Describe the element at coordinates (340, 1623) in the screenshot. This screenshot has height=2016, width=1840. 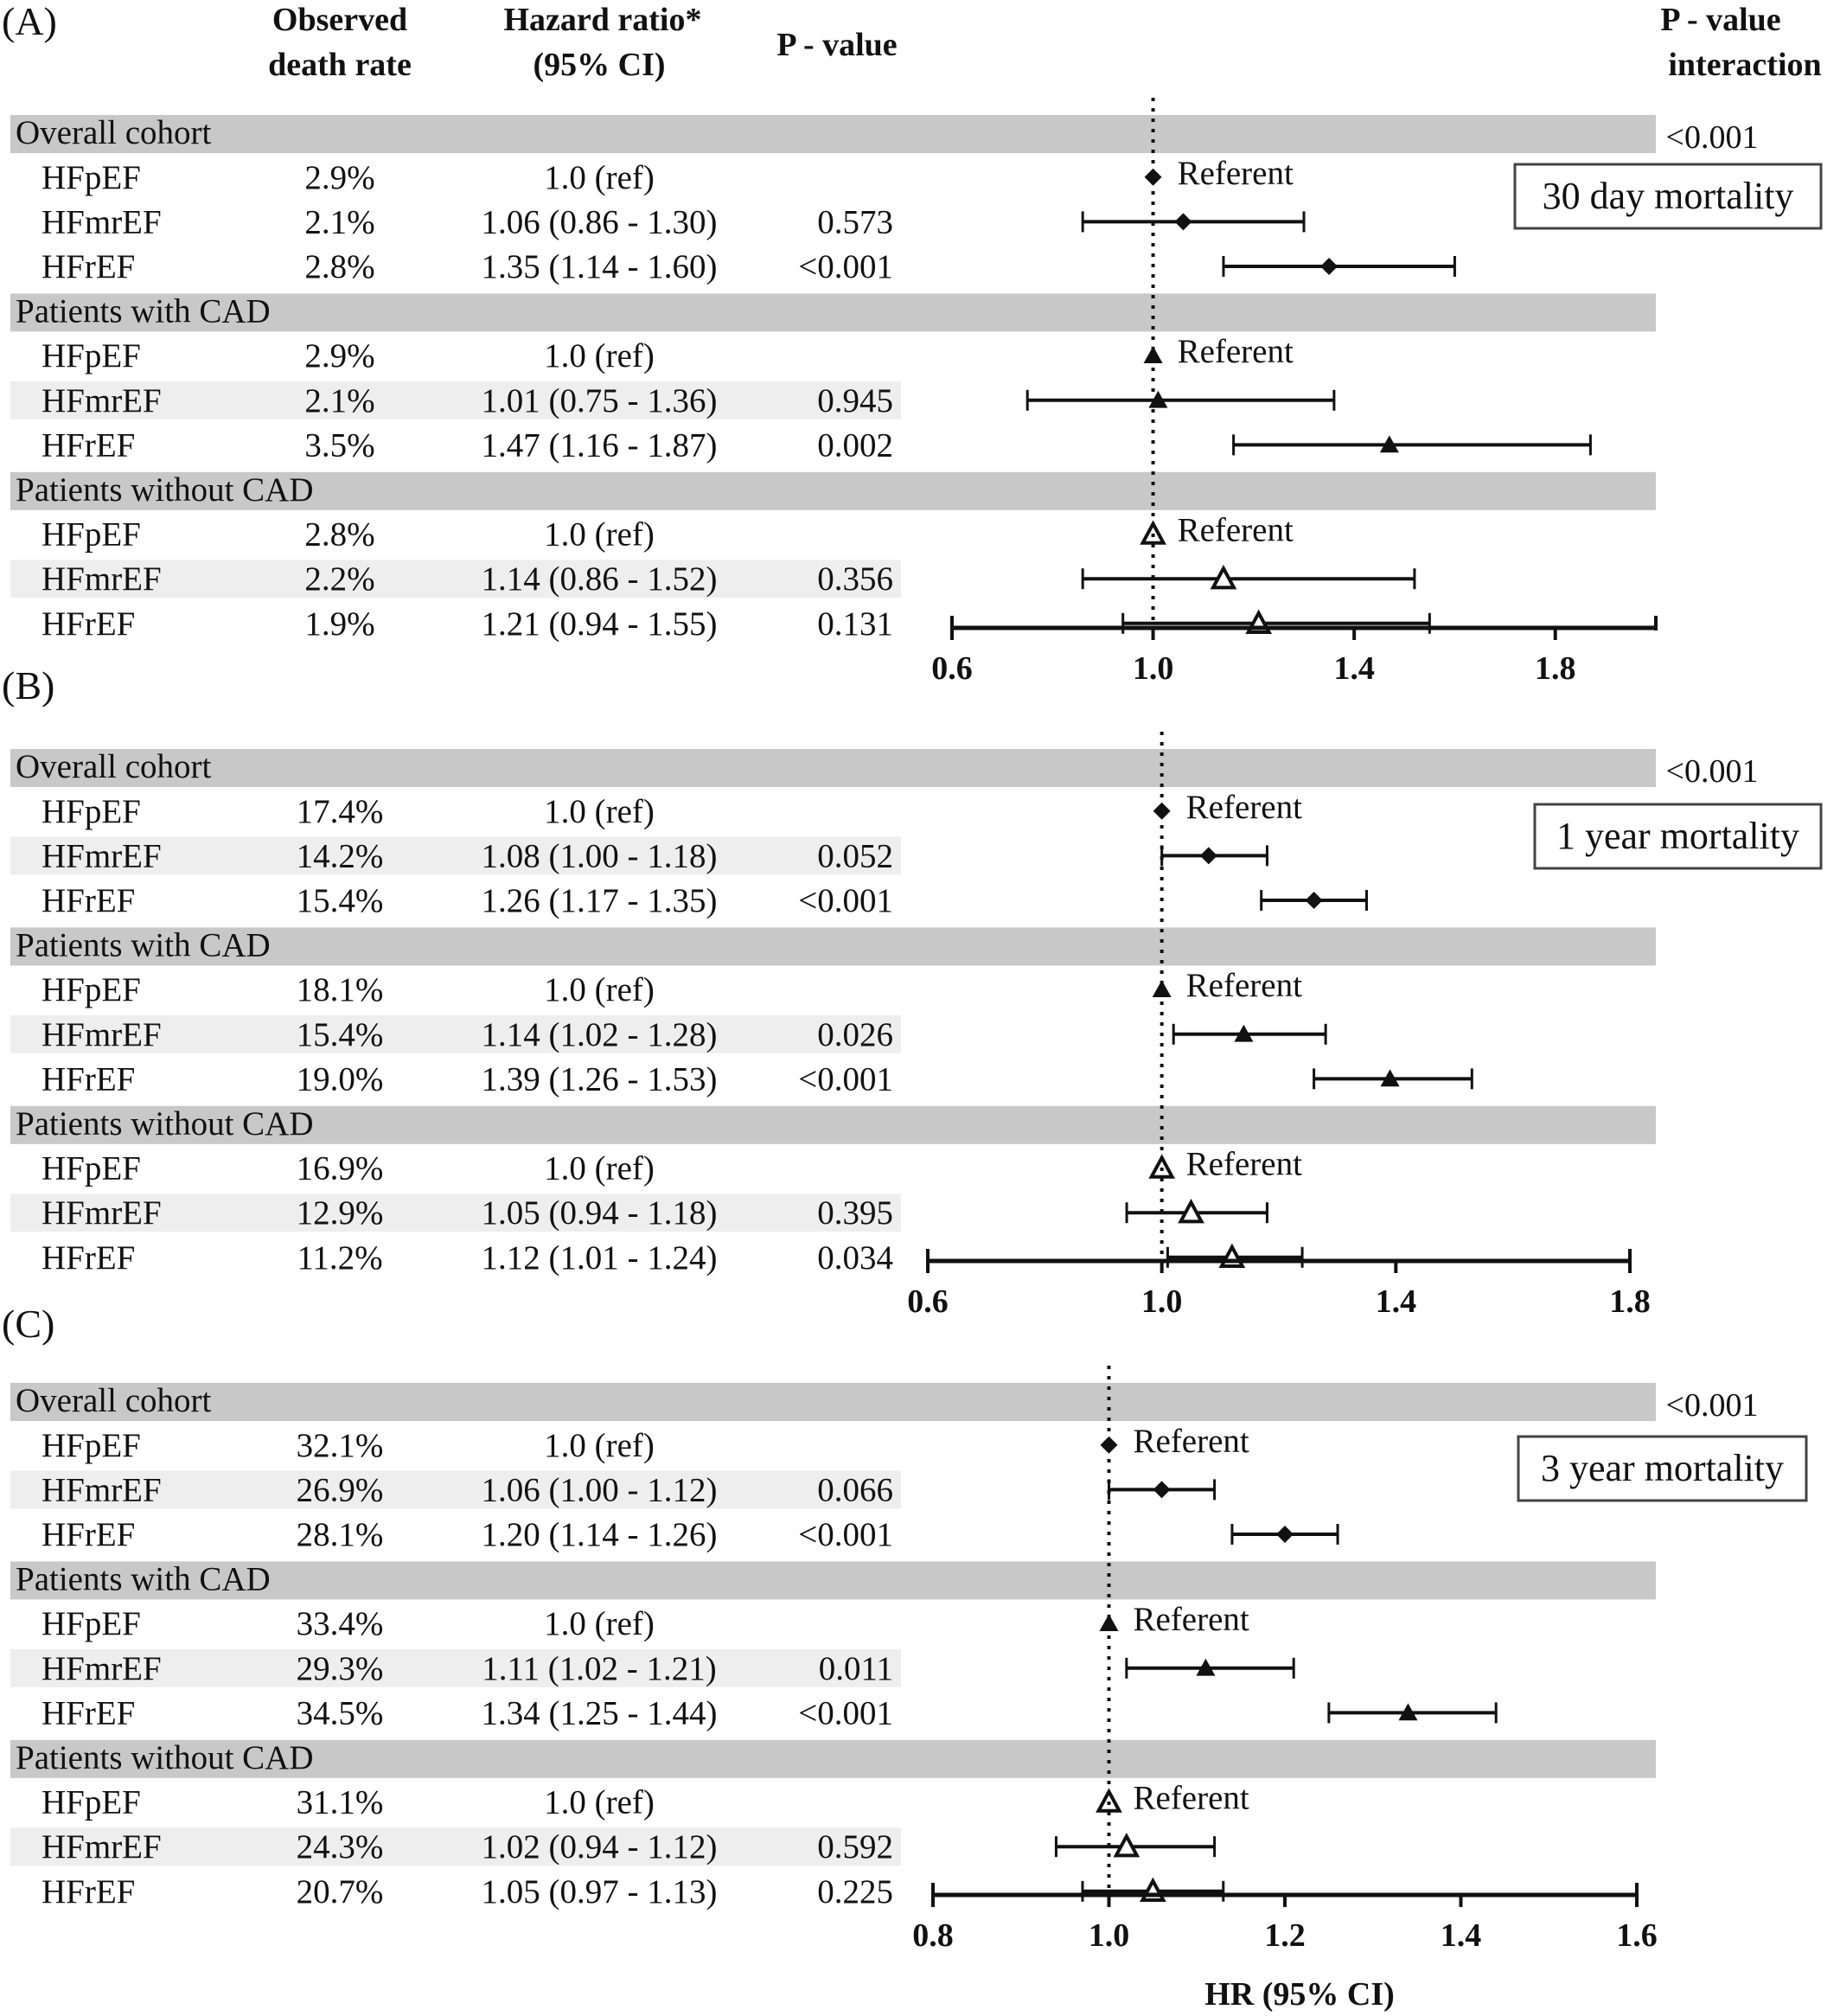
I see `death-rate: 33.4%` at that location.